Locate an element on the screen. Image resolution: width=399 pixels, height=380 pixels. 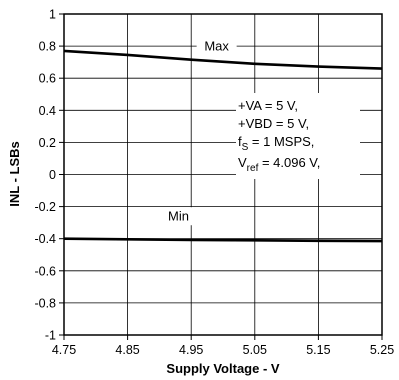
x-tick-label: 5.05 is located at coordinates (255, 350).